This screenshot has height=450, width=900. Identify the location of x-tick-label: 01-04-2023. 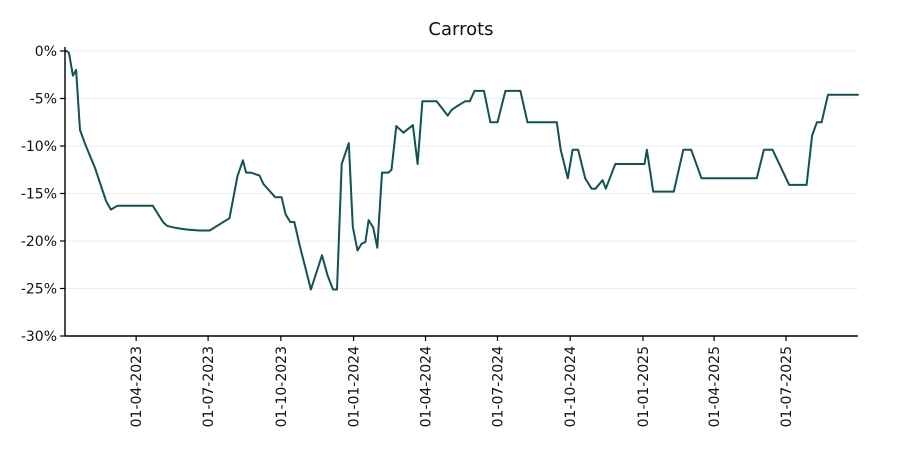
(137, 386).